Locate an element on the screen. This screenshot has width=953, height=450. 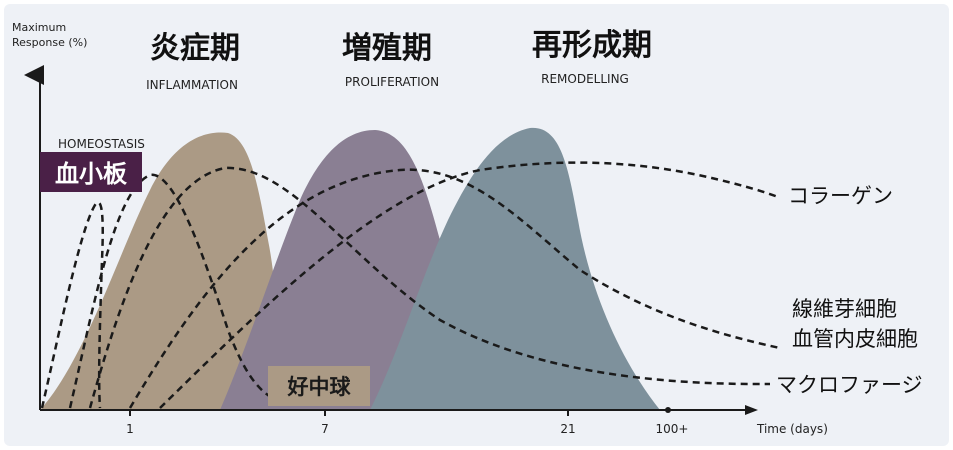
collagen-label: コラーゲン is located at coordinates (840, 196).